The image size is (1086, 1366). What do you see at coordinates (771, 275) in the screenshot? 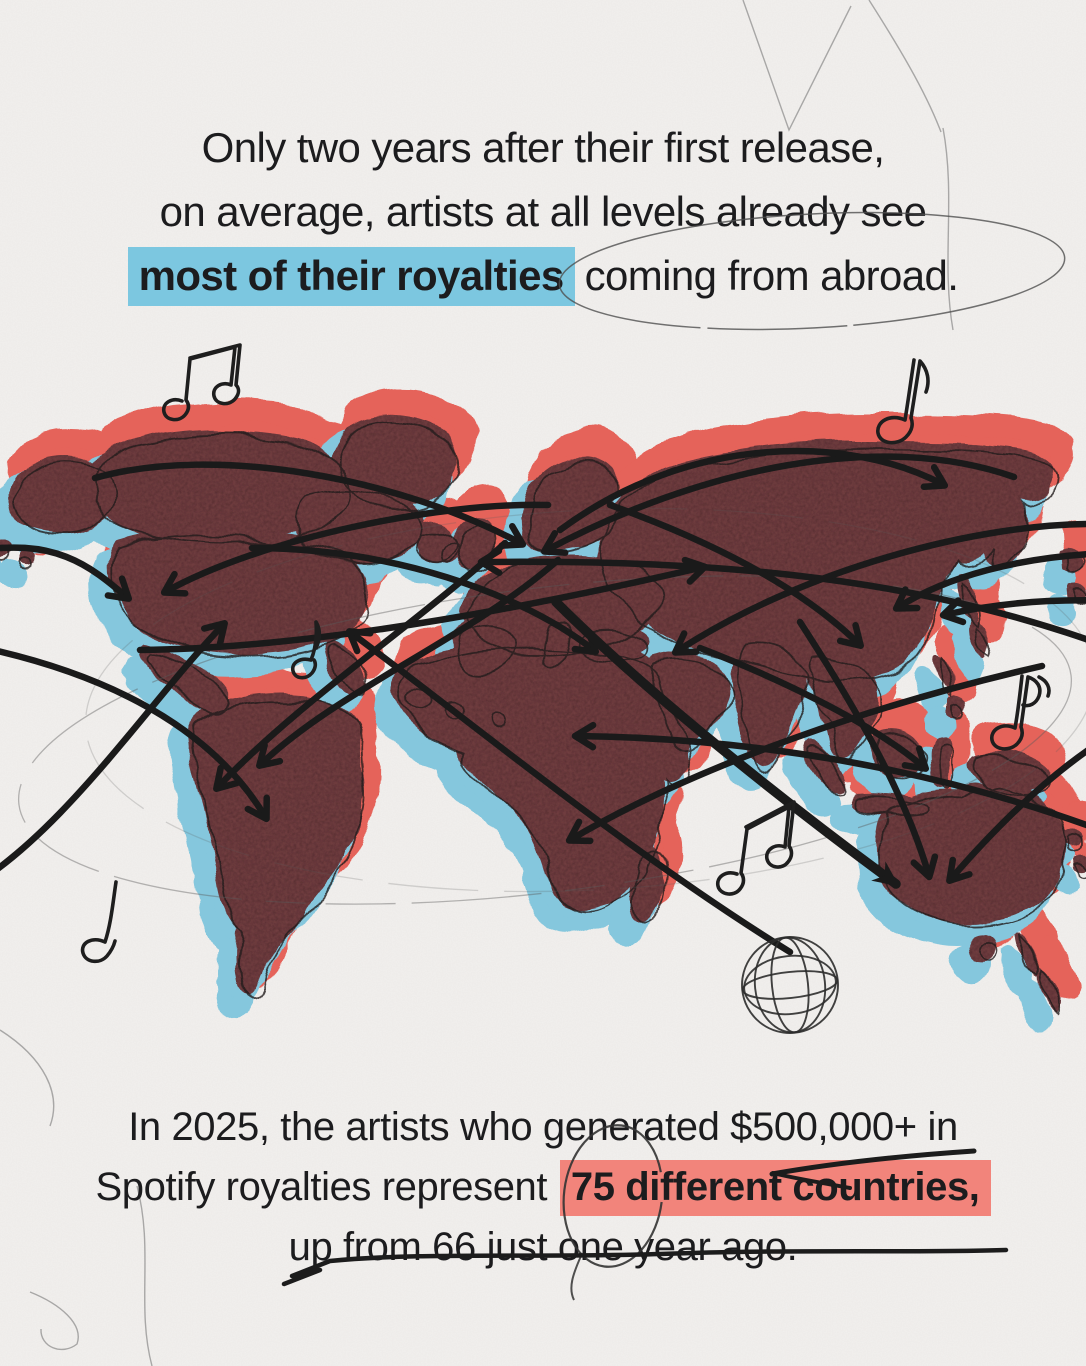
I see `headline-line-3-rest: coming from abroad.` at bounding box center [771, 275].